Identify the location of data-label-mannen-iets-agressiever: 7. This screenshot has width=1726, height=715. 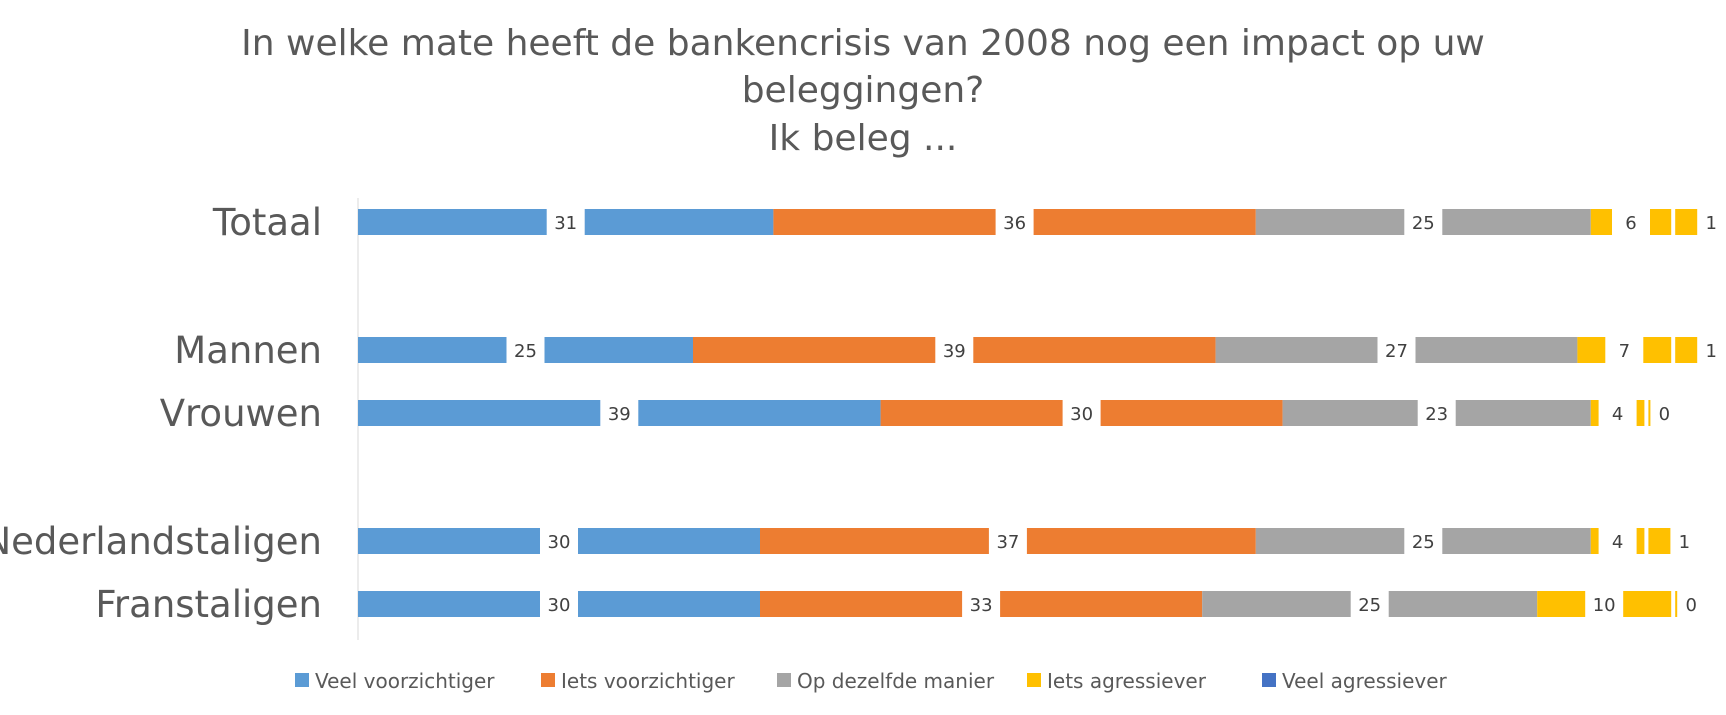
(1624, 351).